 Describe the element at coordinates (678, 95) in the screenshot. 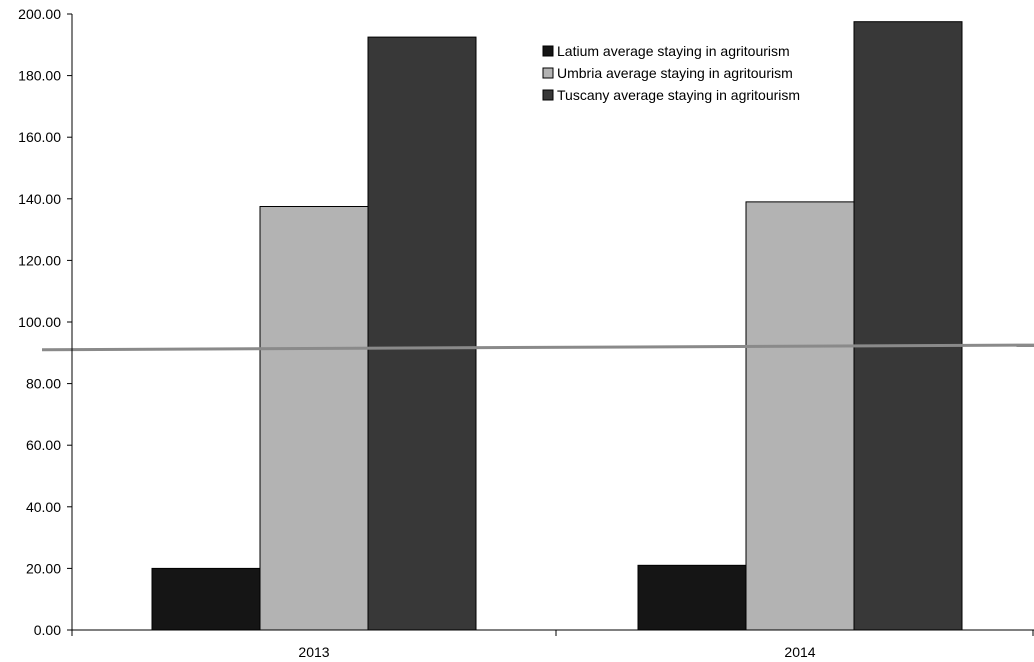

I see `legend-label: Tuscany average staying in agritourism` at that location.